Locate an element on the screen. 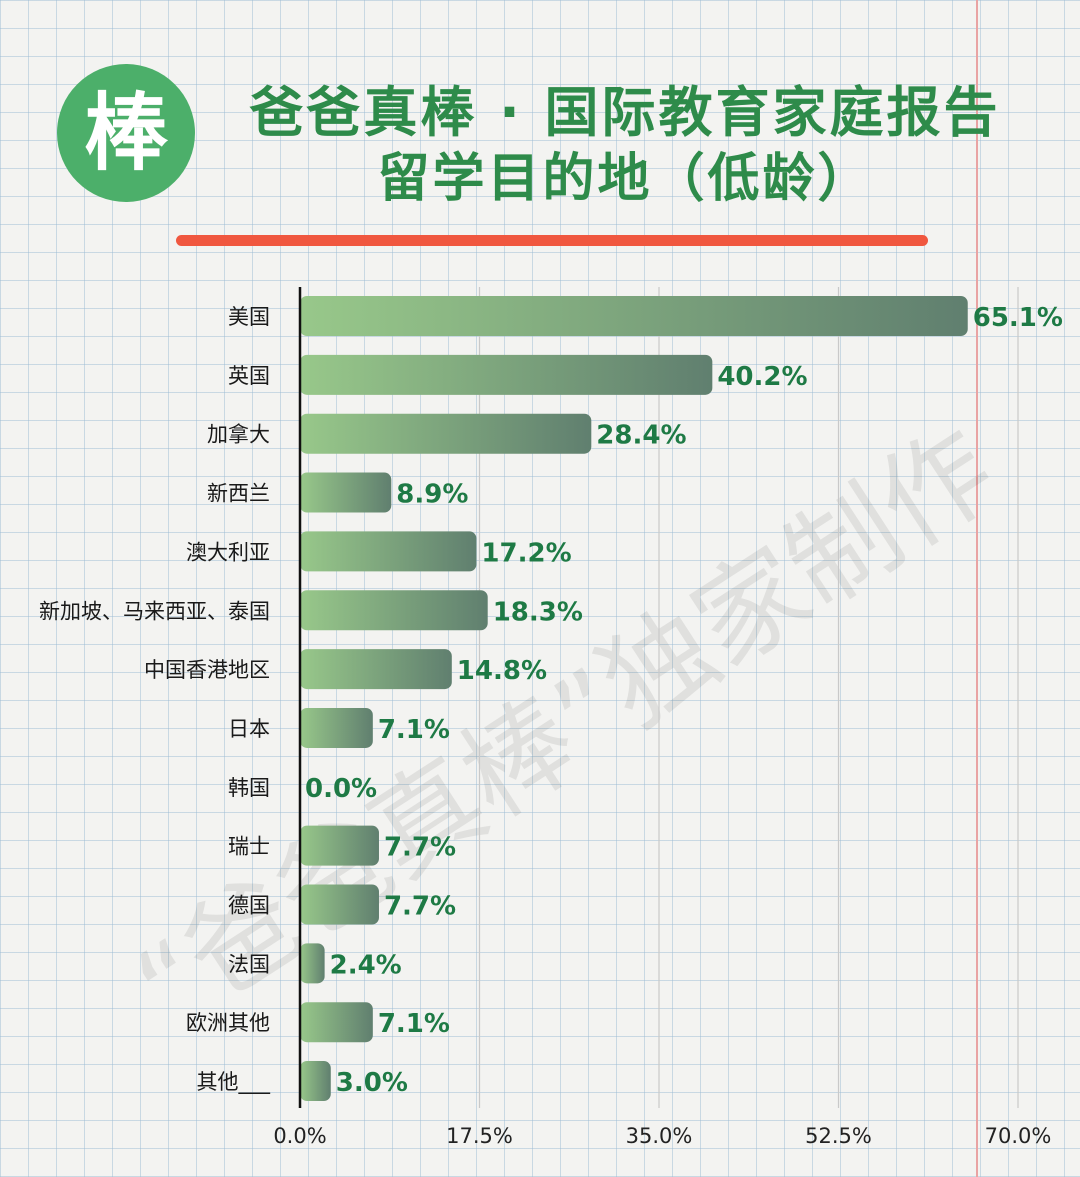 The width and height of the screenshot is (1080, 1177). value-label: 17.2% is located at coordinates (526, 553).